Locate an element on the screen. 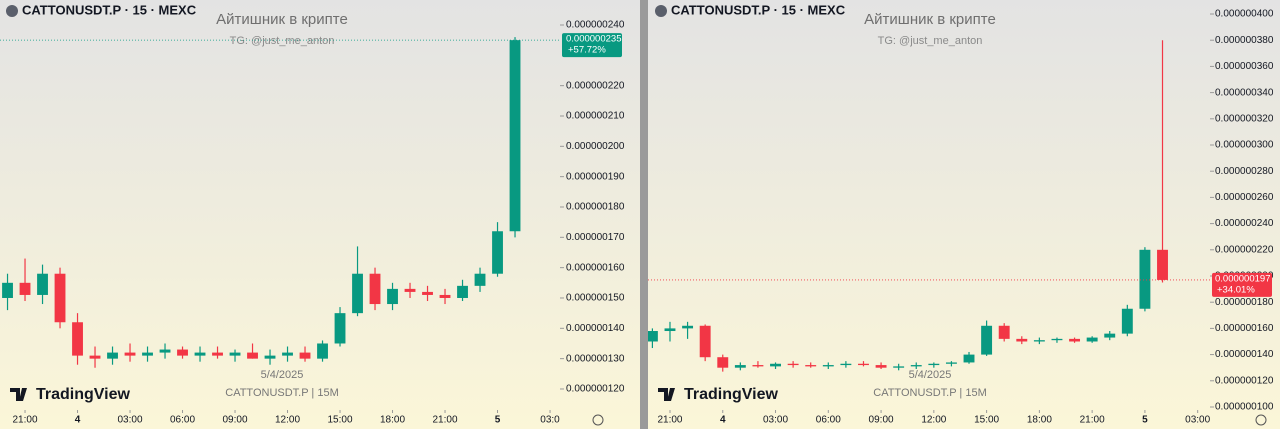  symbol-icon is located at coordinates (12, 11).